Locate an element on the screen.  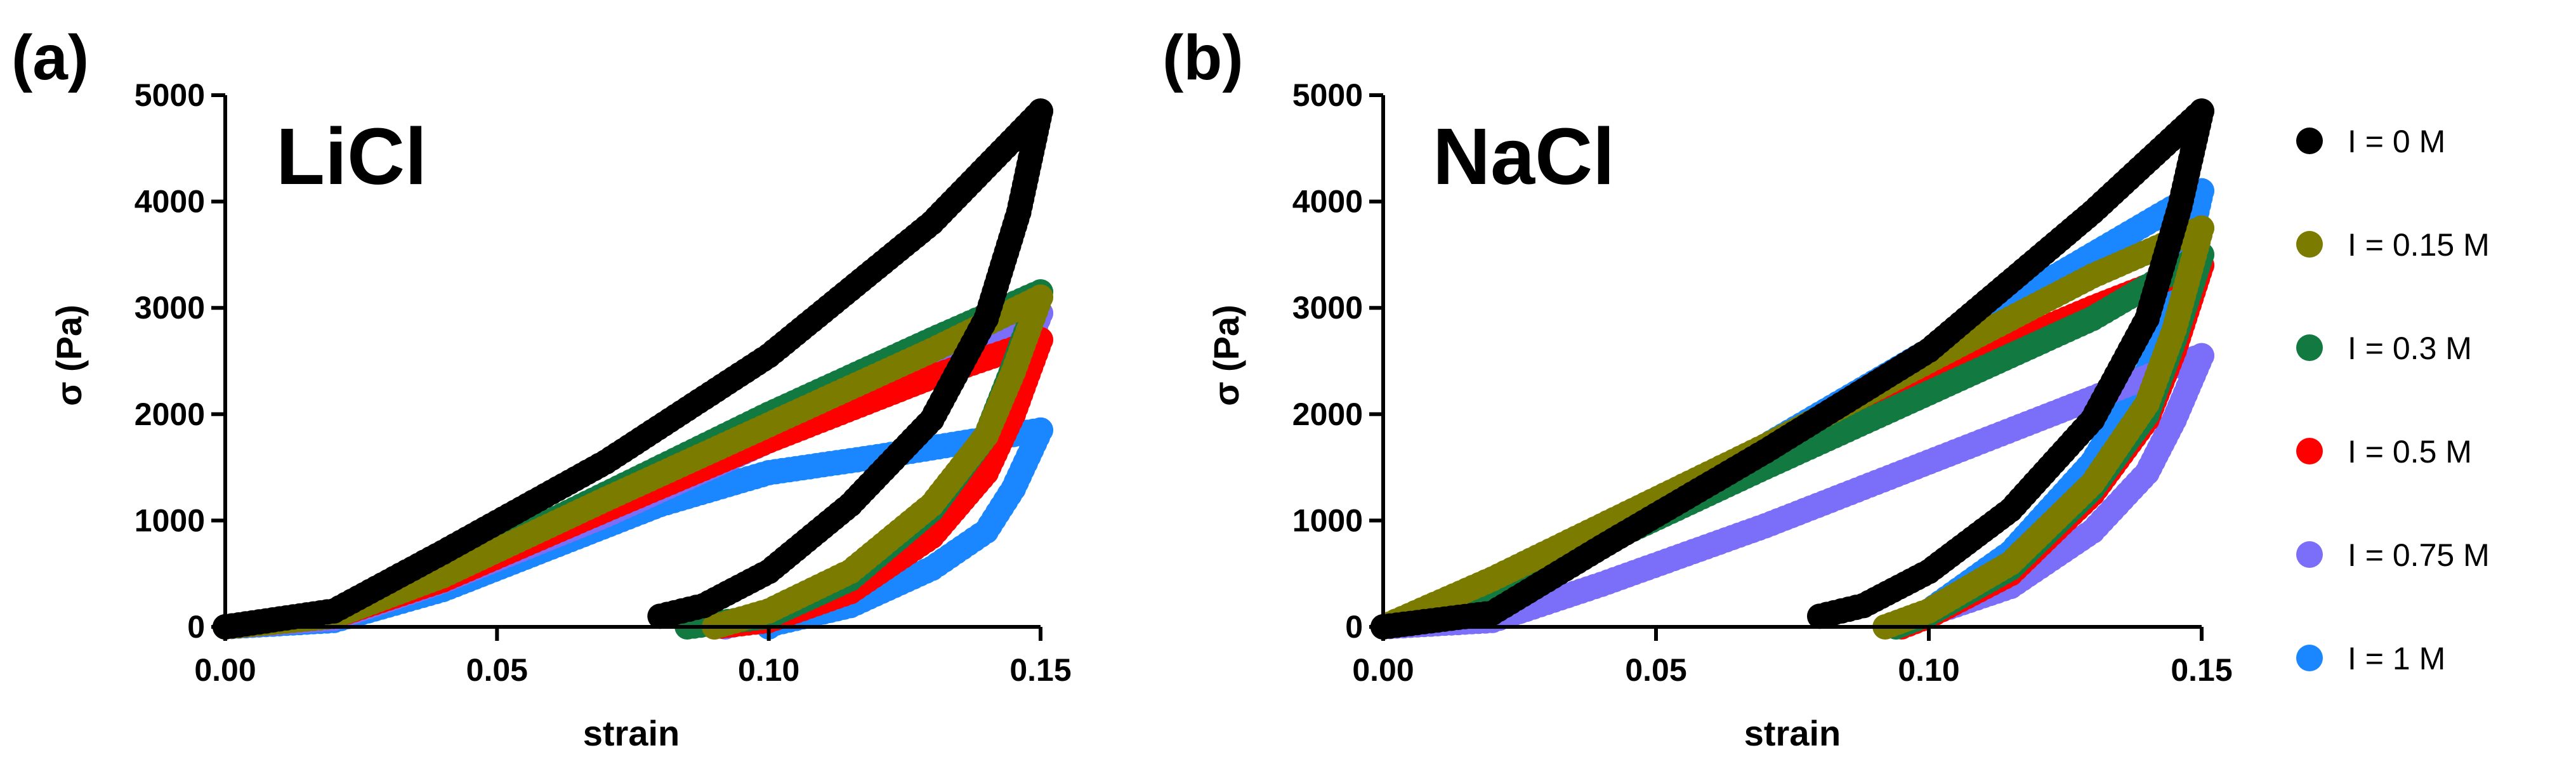
panel-a-x-title: strain is located at coordinates (631, 733).